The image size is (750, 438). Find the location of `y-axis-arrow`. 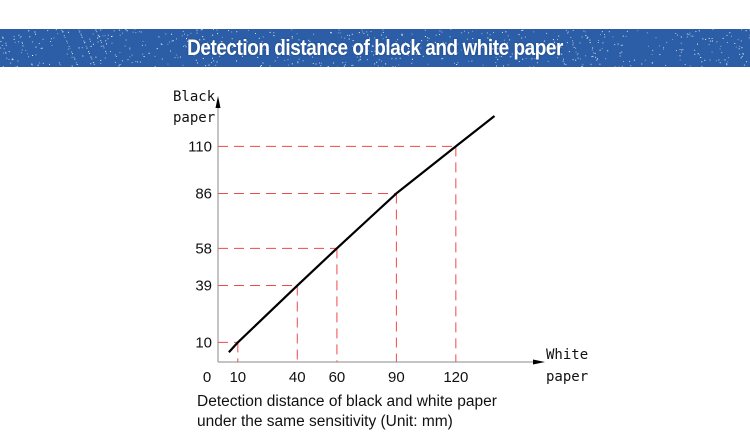

y-axis-arrow is located at coordinates (218, 102).